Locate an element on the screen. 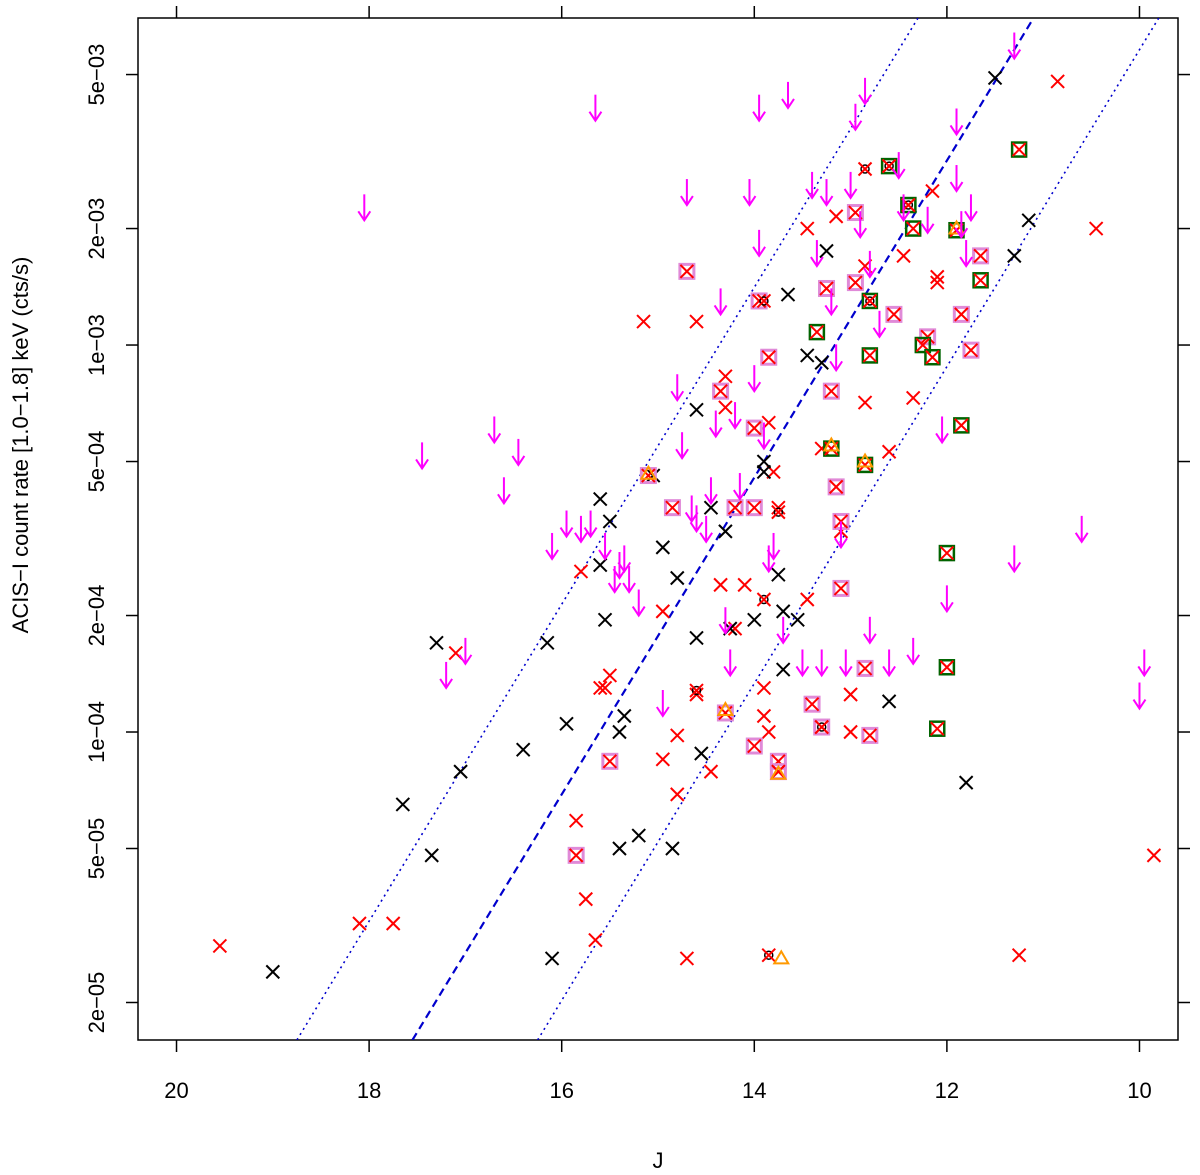  y-tick-label: 1e−04 is located at coordinates (96, 732).